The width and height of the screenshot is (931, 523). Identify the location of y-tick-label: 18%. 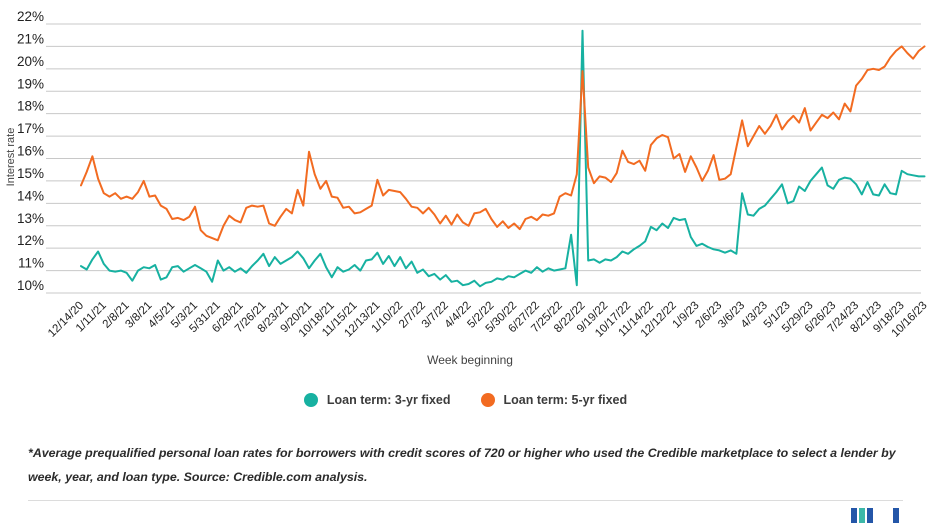
(30, 106).